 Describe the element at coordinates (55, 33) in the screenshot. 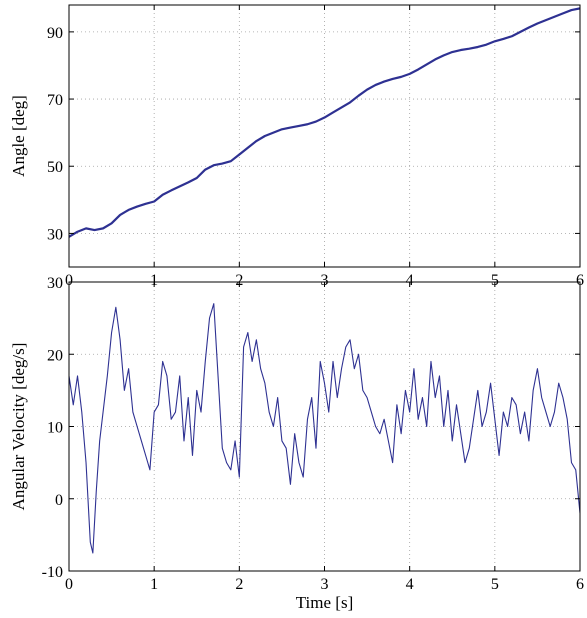

I see `y-tick-label: 90` at that location.